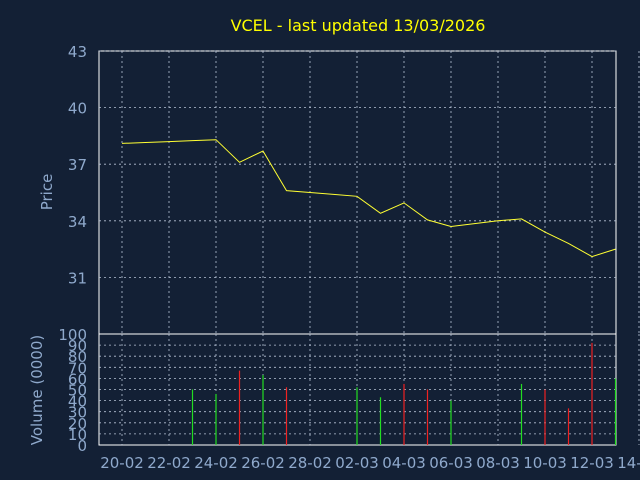  What do you see at coordinates (122, 463) in the screenshot?
I see `x-tick-label: 20-02` at bounding box center [122, 463].